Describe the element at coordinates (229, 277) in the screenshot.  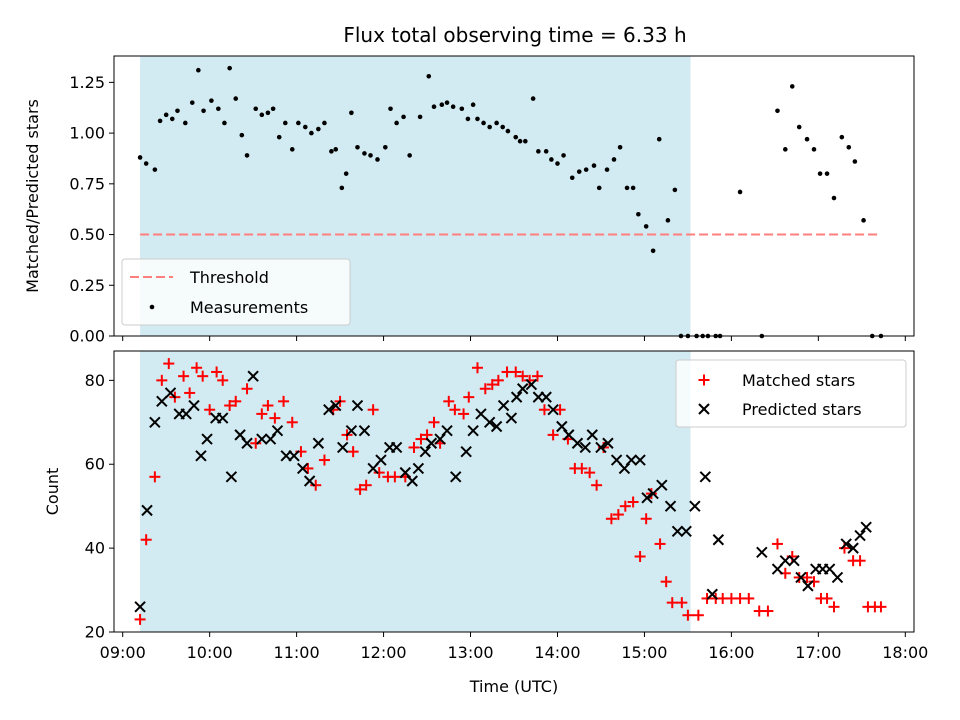
I see `threshold-legend-label: Threshold` at that location.